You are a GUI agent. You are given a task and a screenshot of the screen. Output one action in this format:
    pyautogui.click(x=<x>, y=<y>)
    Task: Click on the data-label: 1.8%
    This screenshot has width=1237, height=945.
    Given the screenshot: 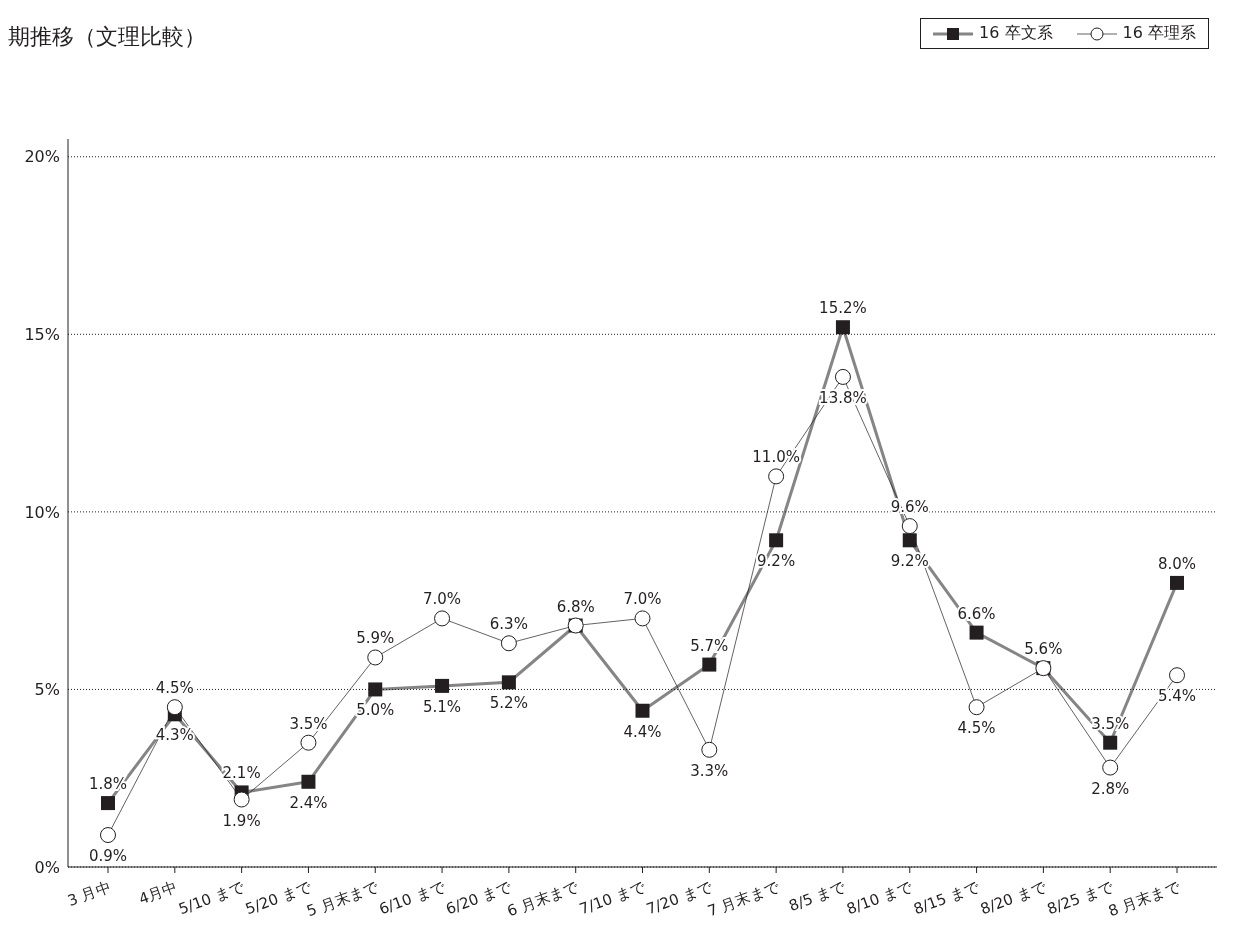 What is the action you would take?
    pyautogui.click(x=108, y=784)
    